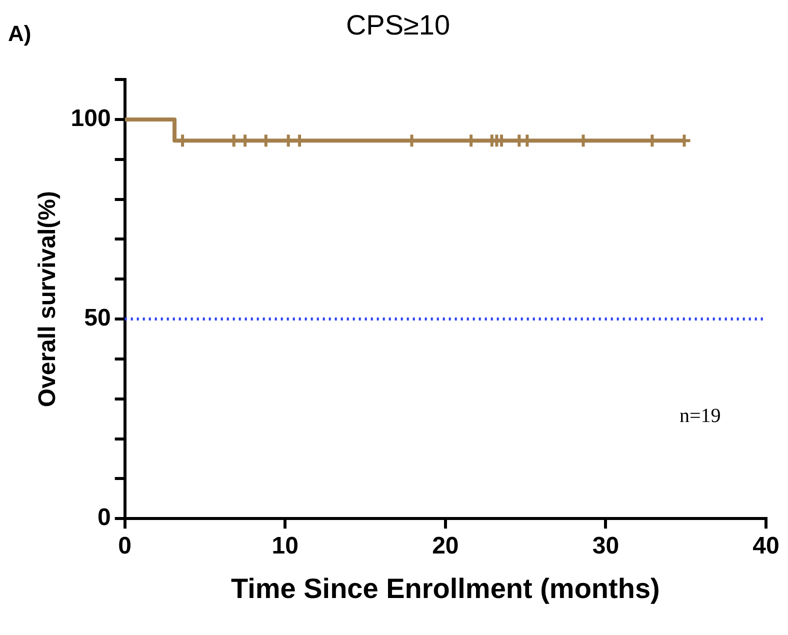 The height and width of the screenshot is (635, 788). I want to click on chart-title: CPS≥10, so click(398, 25).